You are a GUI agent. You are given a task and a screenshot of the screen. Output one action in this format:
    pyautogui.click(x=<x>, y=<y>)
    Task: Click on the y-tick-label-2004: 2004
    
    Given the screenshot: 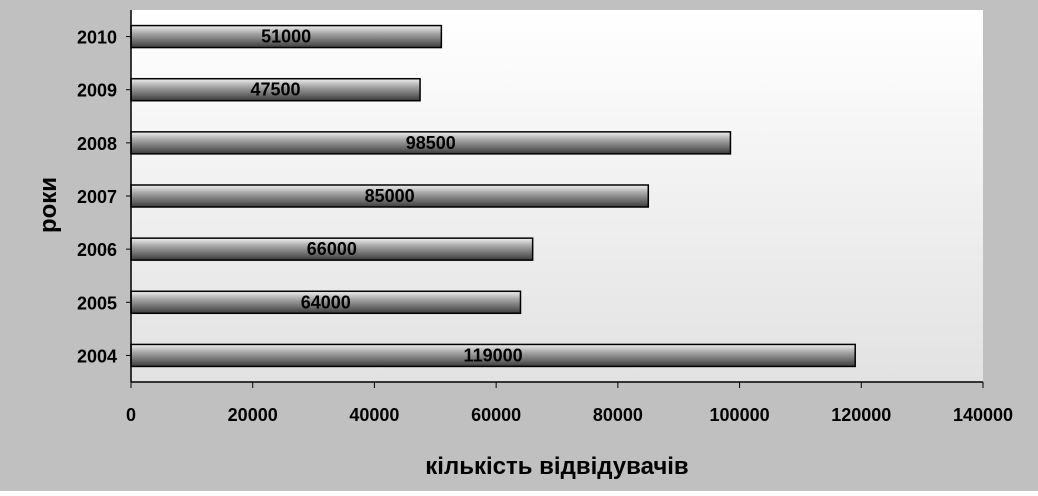 What is the action you would take?
    pyautogui.click(x=97, y=356)
    